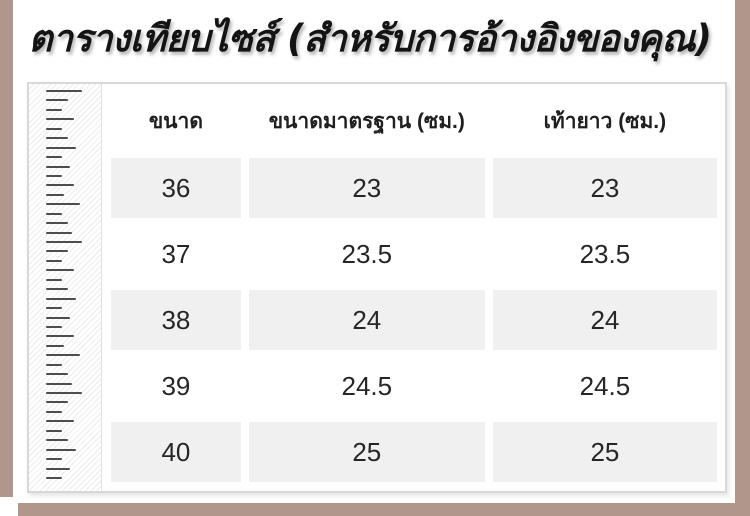 This screenshot has height=516, width=750. I want to click on frame-left-band, so click(6, 248).